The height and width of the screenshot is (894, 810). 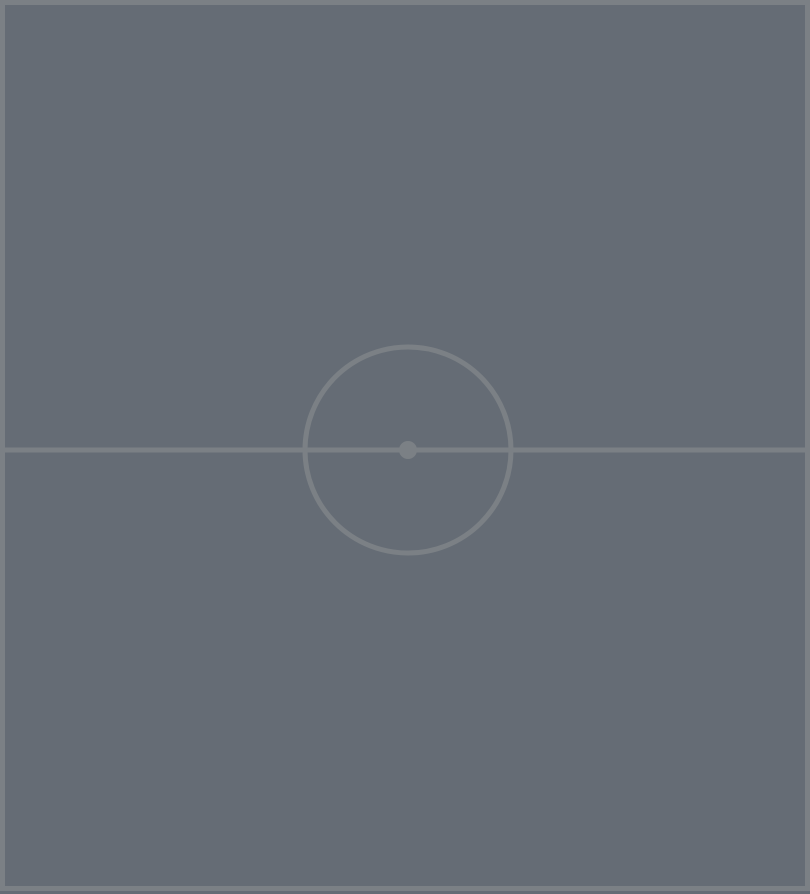 I want to click on center-circle, so click(x=408, y=450).